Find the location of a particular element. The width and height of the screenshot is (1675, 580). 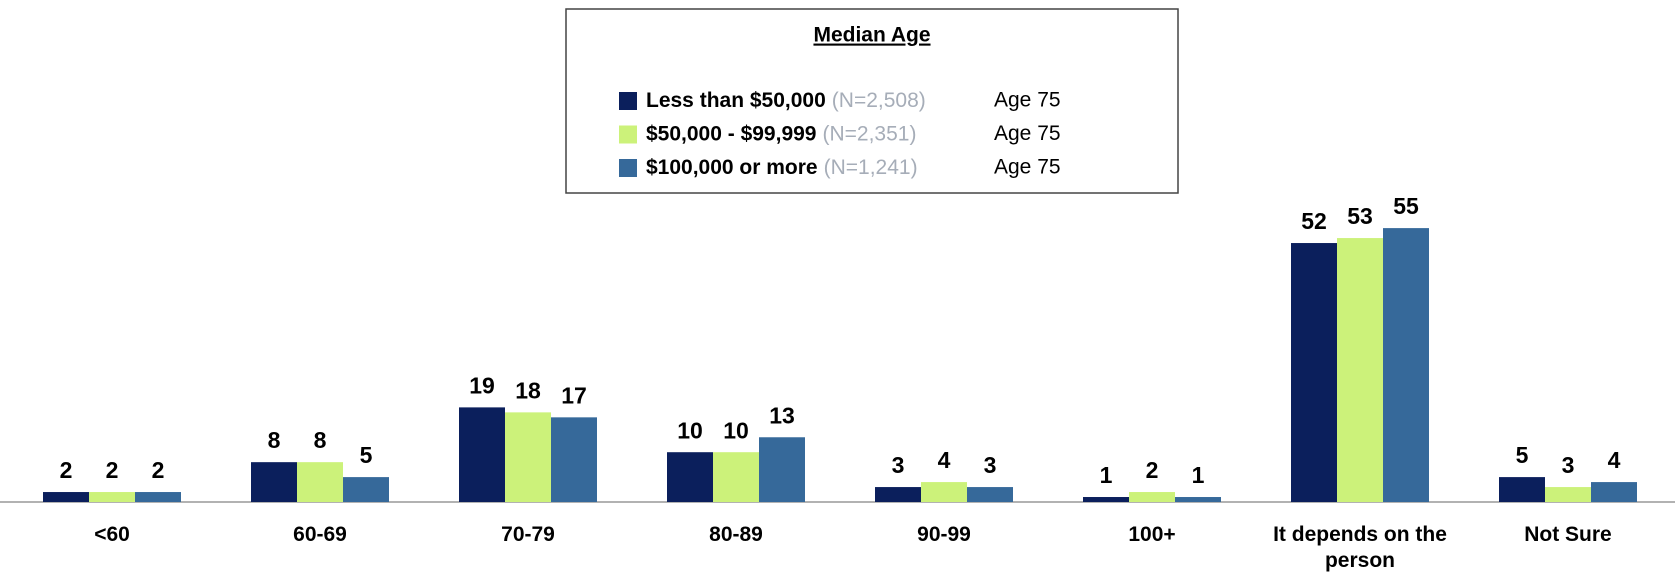

data-label: 52 is located at coordinates (1314, 221).